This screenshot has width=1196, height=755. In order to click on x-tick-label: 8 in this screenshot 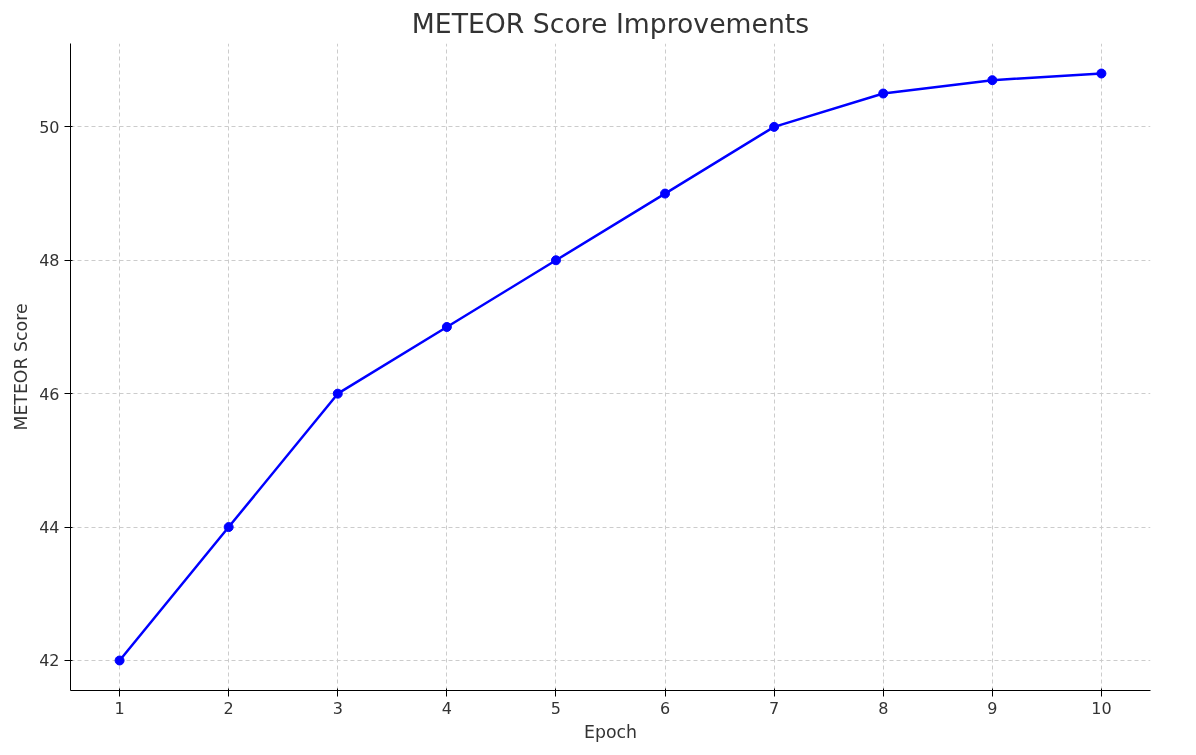, I will do `click(883, 708)`.